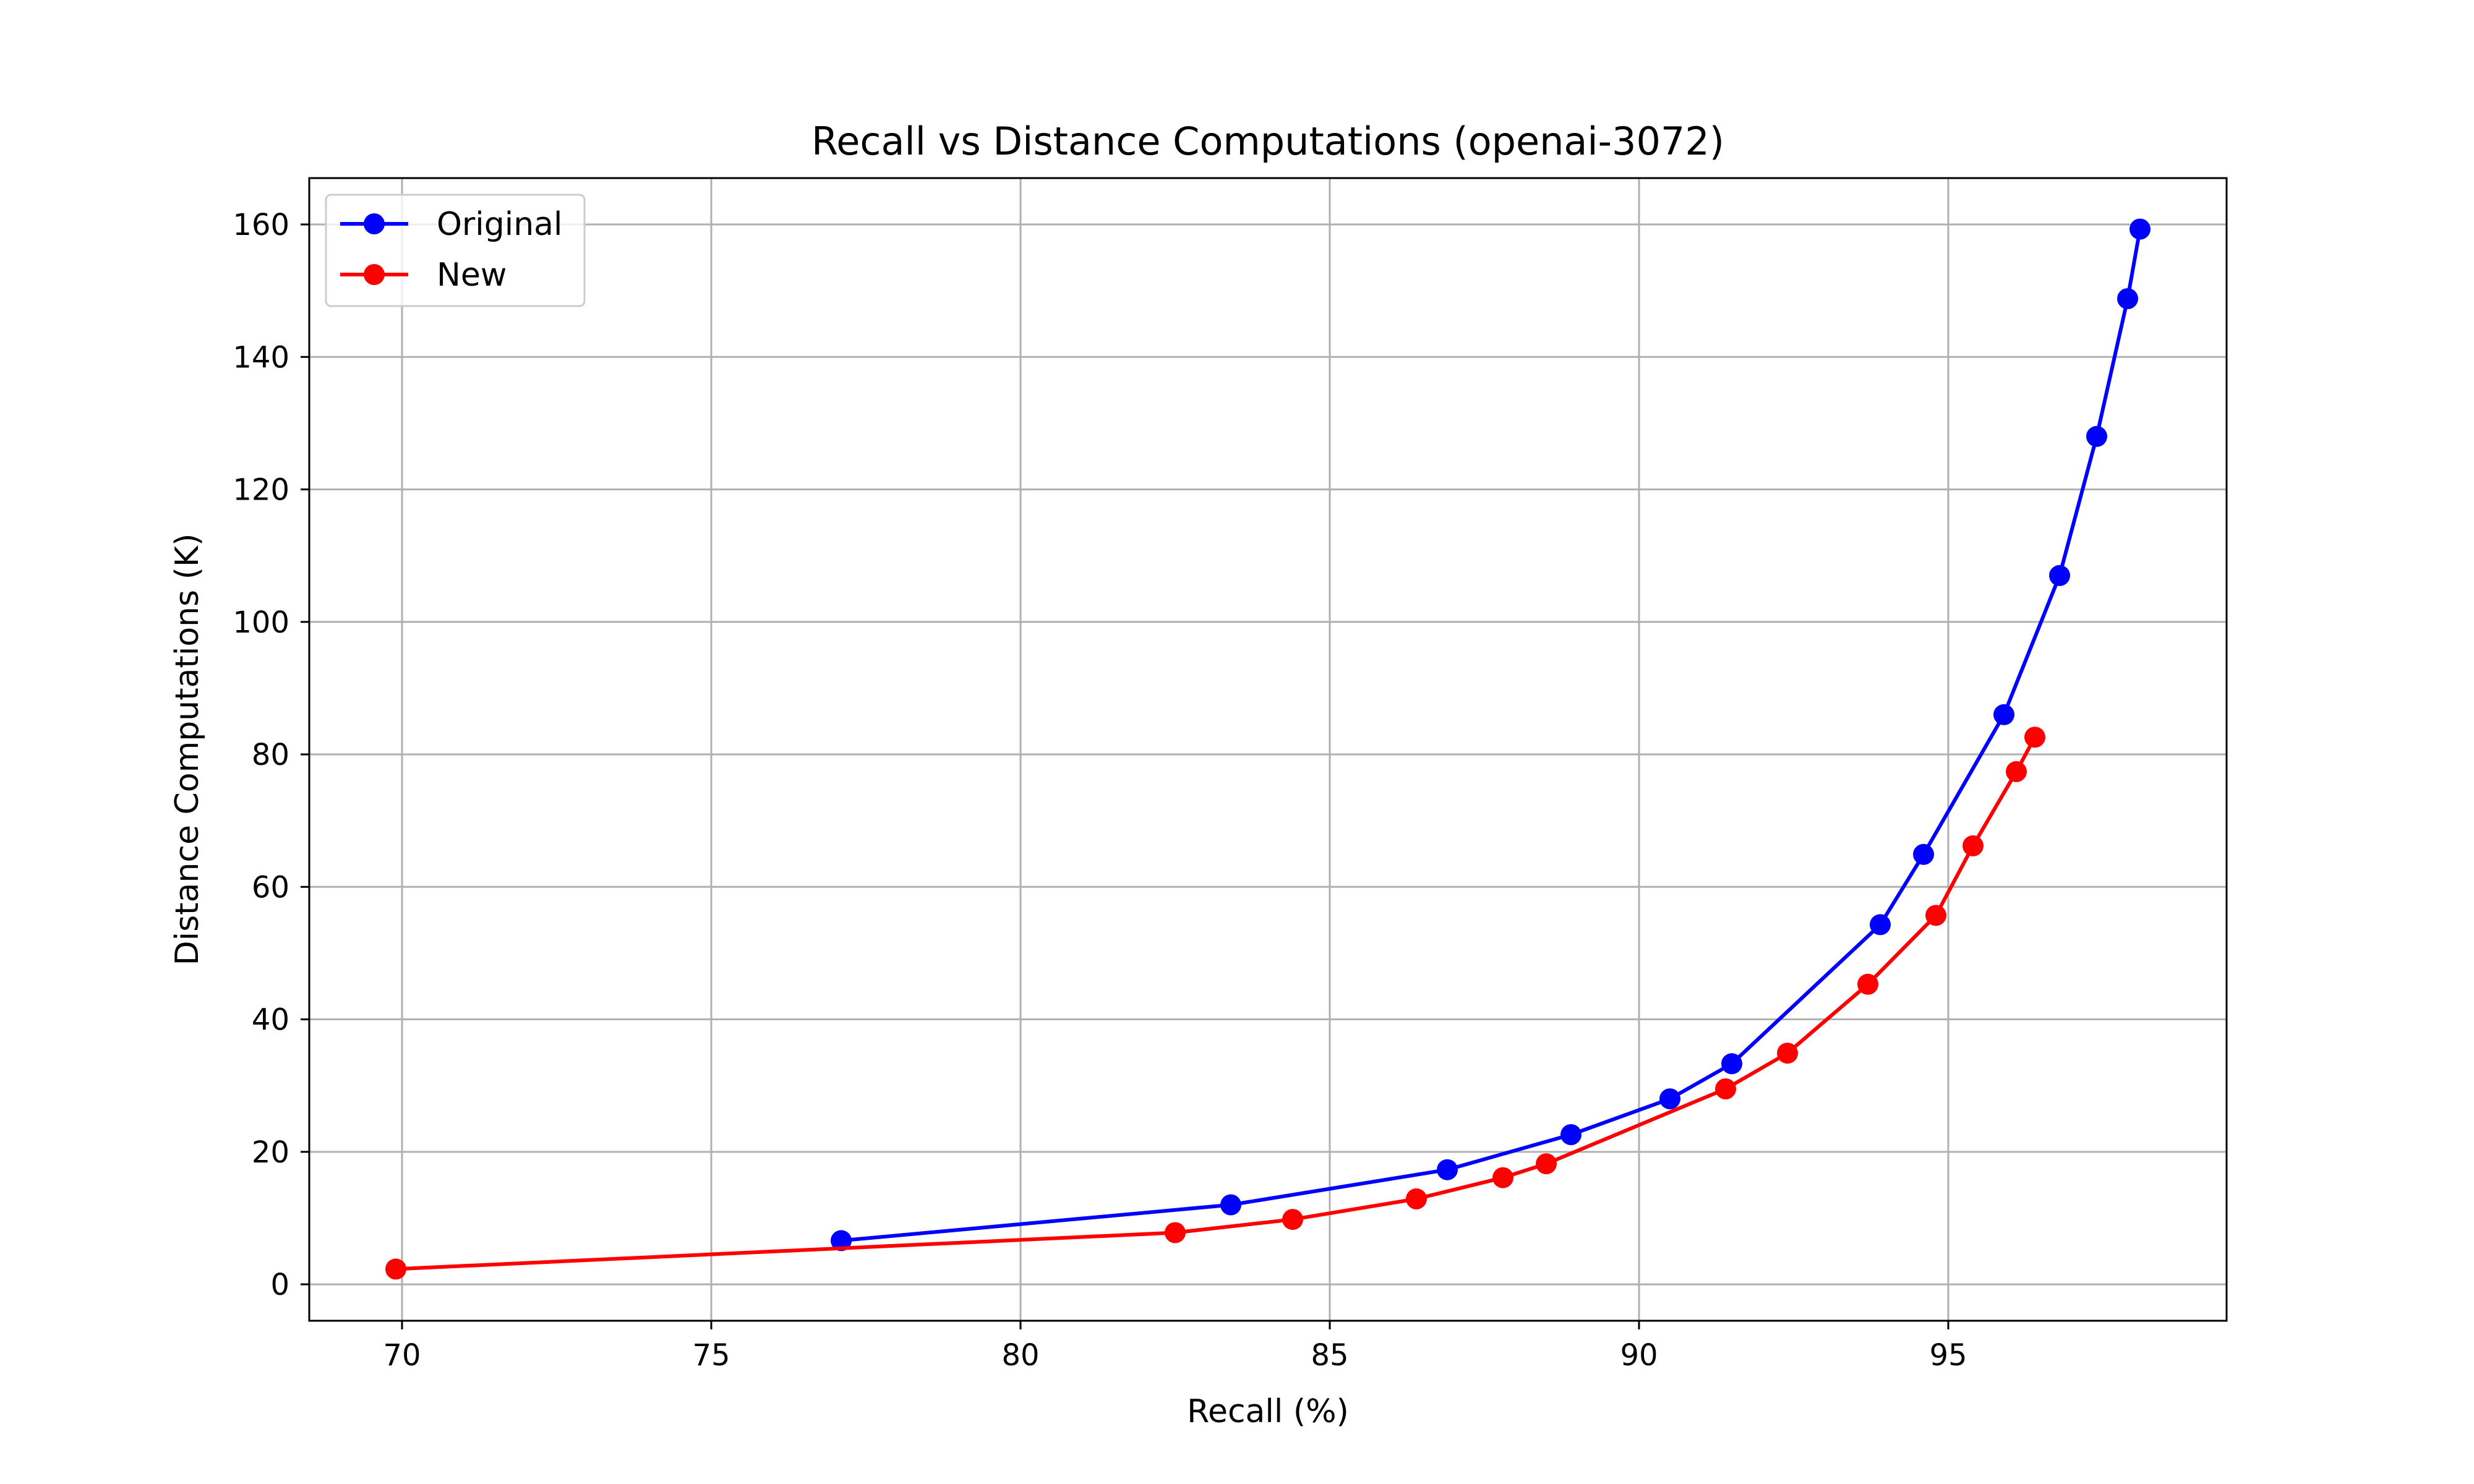 Image resolution: width=2474 pixels, height=1484 pixels. What do you see at coordinates (188, 750) in the screenshot?
I see `y-axis-title: Distance Computations (K)` at bounding box center [188, 750].